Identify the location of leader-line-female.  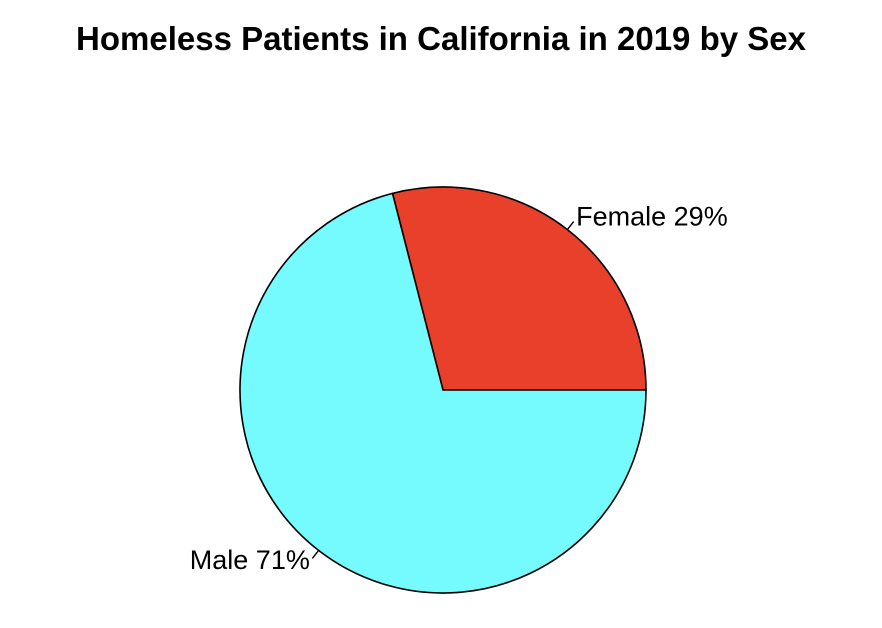
(570, 226).